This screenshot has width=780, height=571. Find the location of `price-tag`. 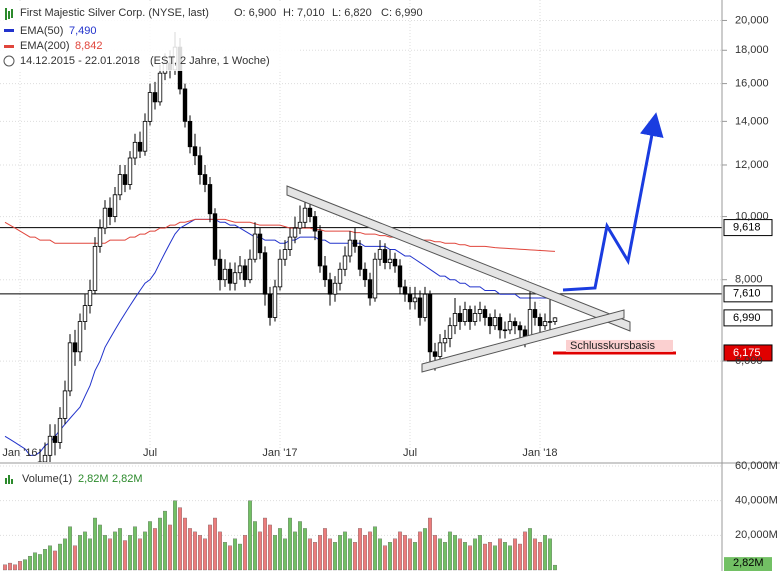

price-tag is located at coordinates (748, 294).